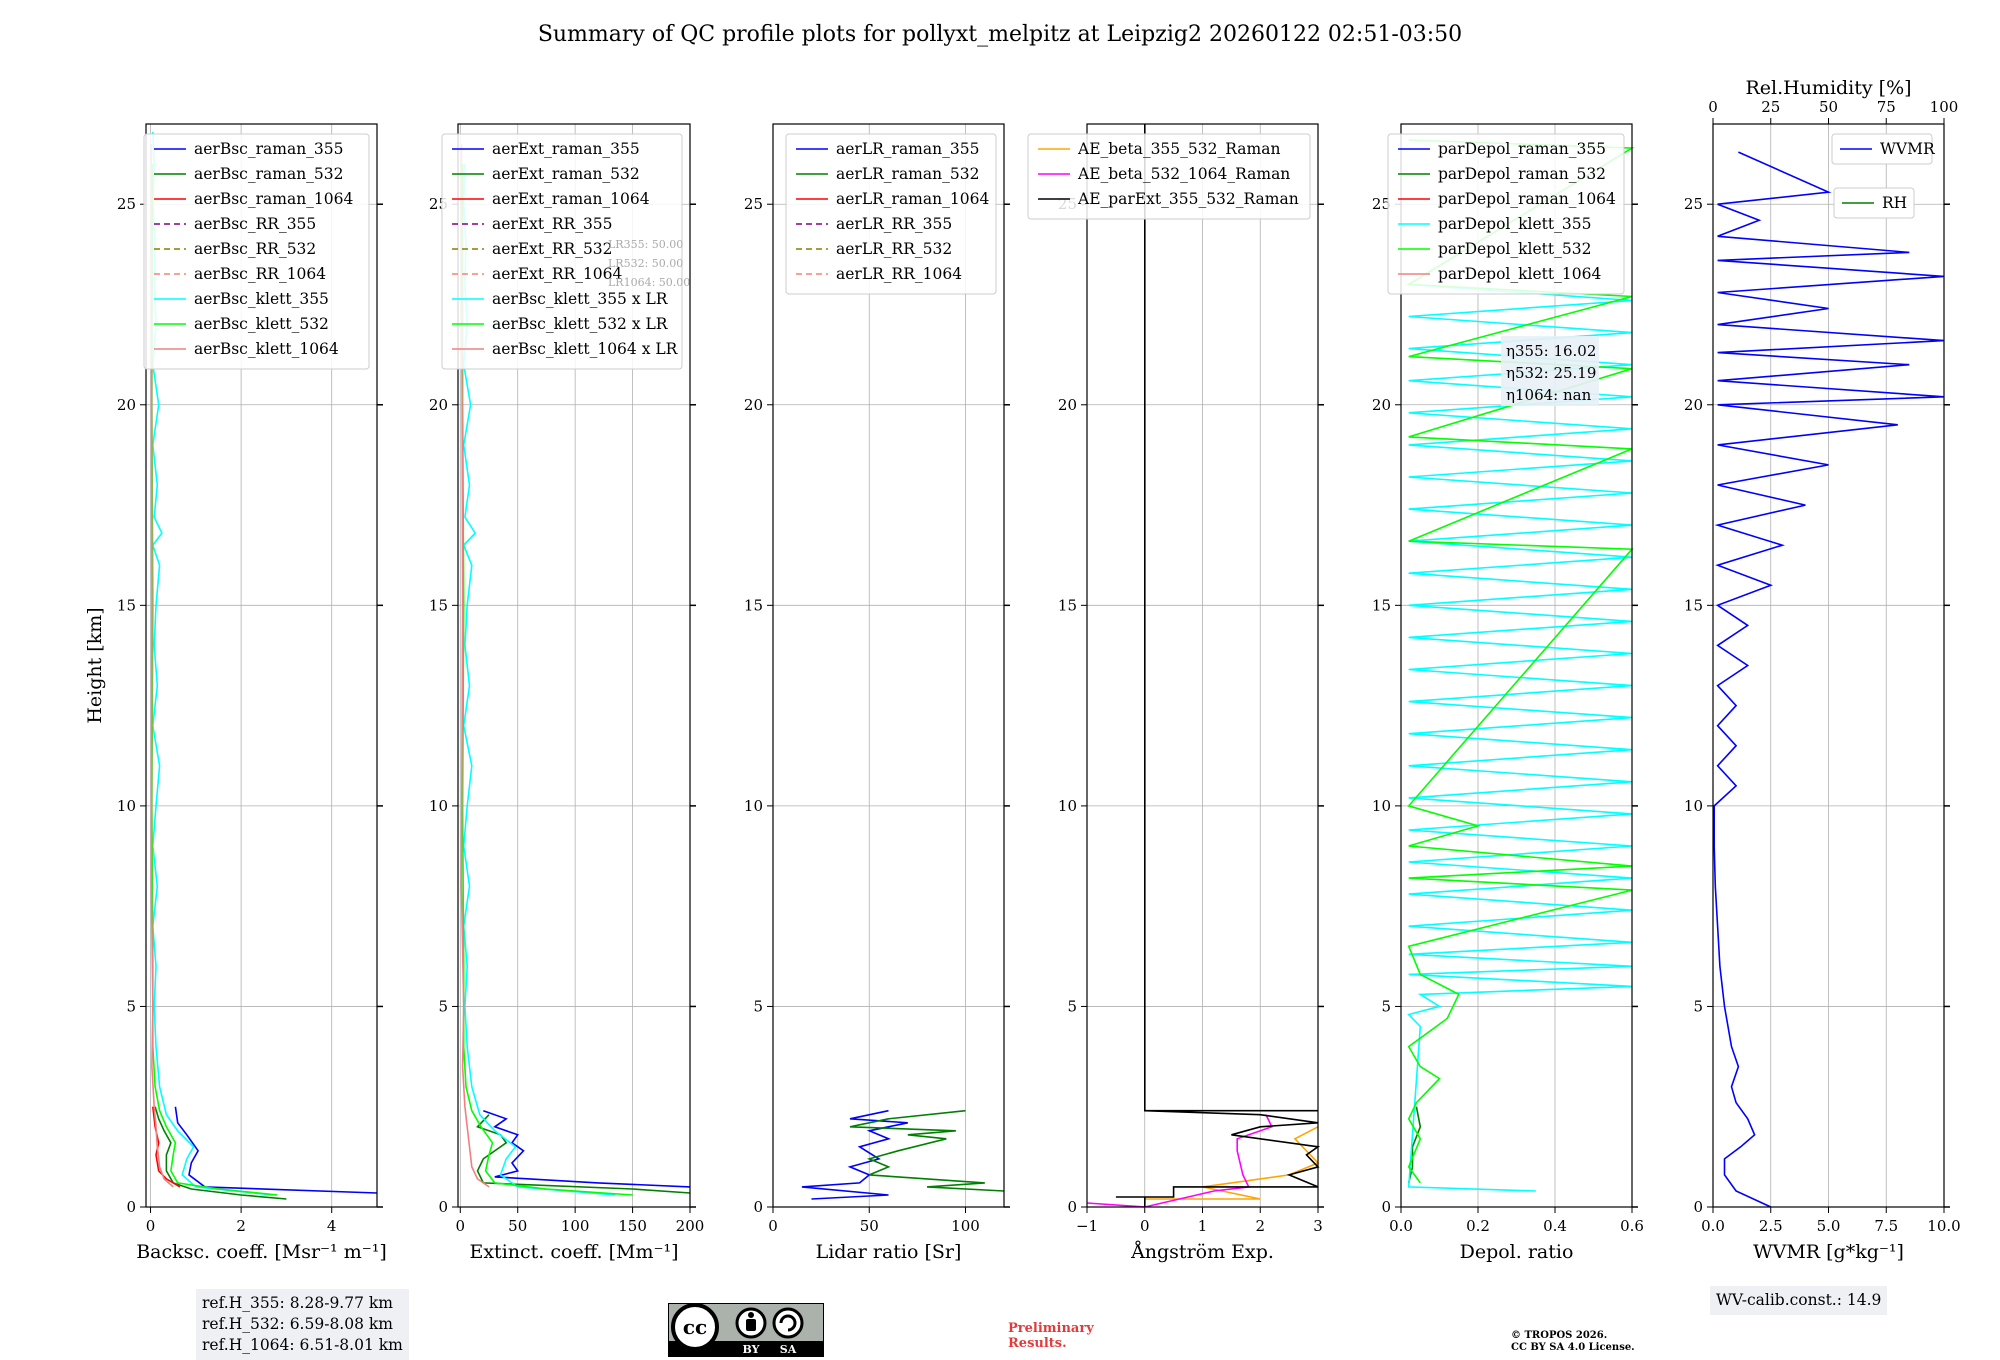 This screenshot has width=2000, height=1360. I want to click on x-tick-label: 10.0, so click(1943, 1226).